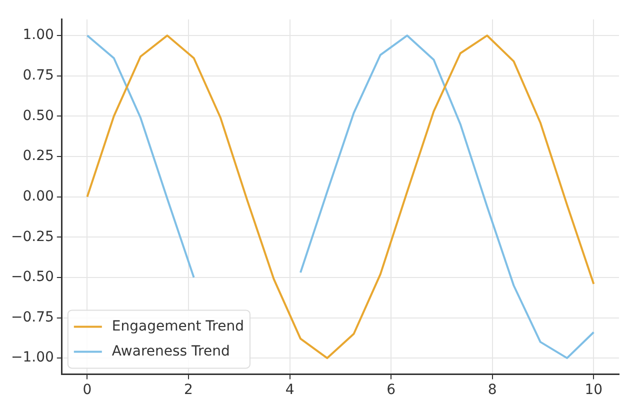 The image size is (639, 410). Describe the element at coordinates (38, 196) in the screenshot. I see `y-tick-label: 0.00` at that location.